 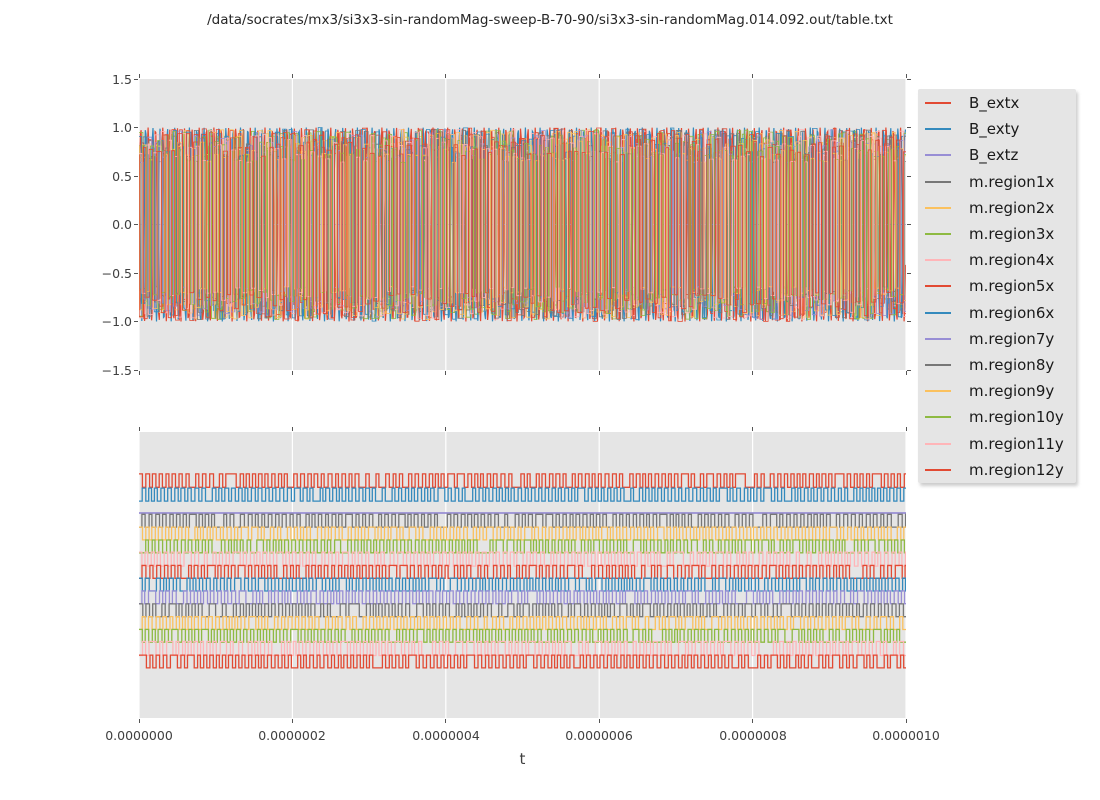 I want to click on legend-item-label: m.region12y, so click(x=1016, y=469).